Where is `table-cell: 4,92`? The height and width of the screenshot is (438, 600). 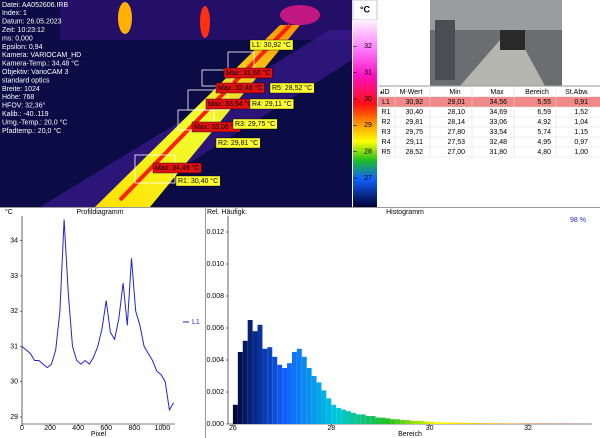
table-cell: 4,92 is located at coordinates (544, 122).